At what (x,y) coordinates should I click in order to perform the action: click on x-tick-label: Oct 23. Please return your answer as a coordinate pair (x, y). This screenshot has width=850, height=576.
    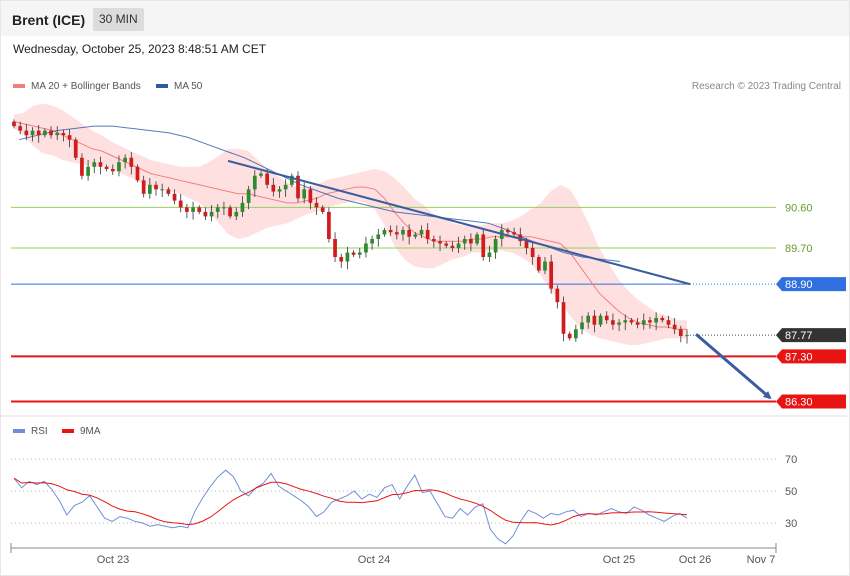
    Looking at the image, I should click on (113, 560).